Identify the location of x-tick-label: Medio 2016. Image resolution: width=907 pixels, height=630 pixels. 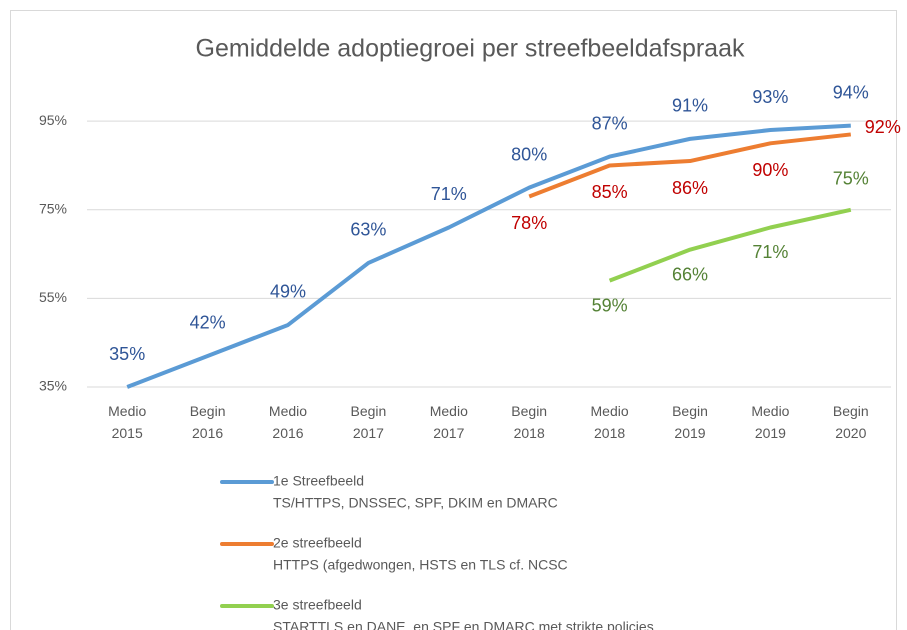
(288, 422).